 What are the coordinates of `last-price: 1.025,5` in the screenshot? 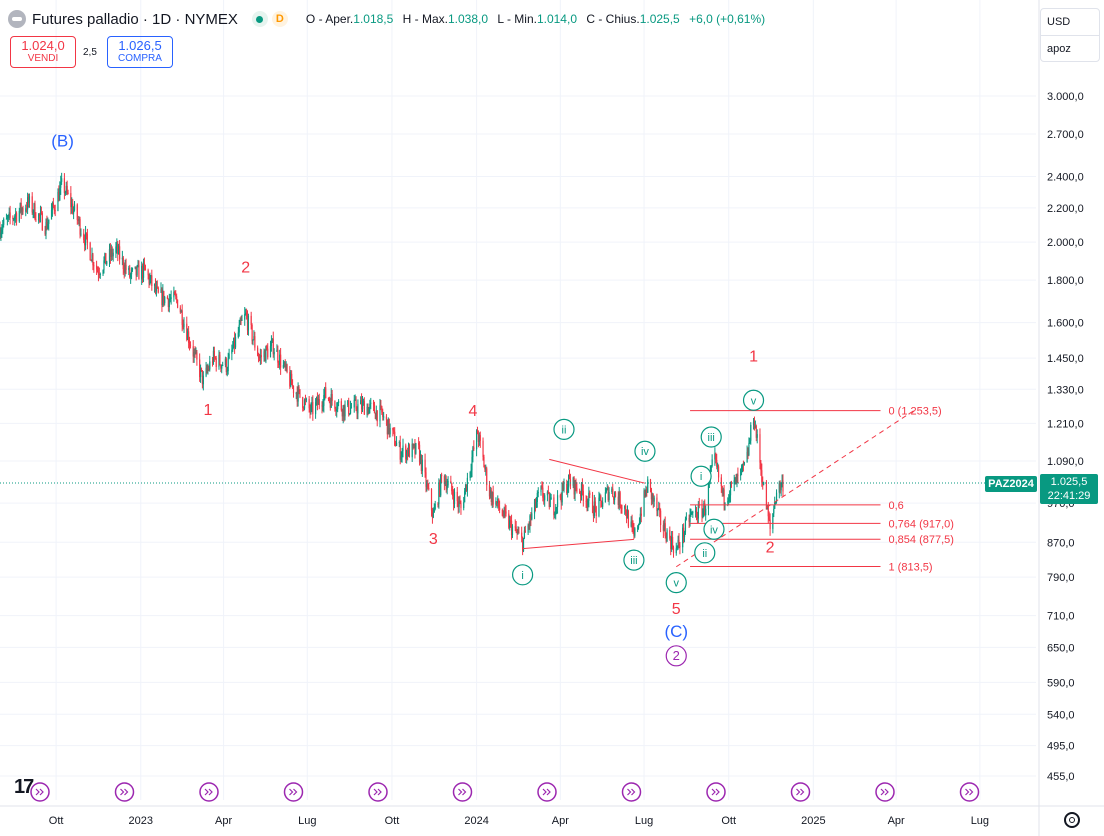 It's located at (1069, 482).